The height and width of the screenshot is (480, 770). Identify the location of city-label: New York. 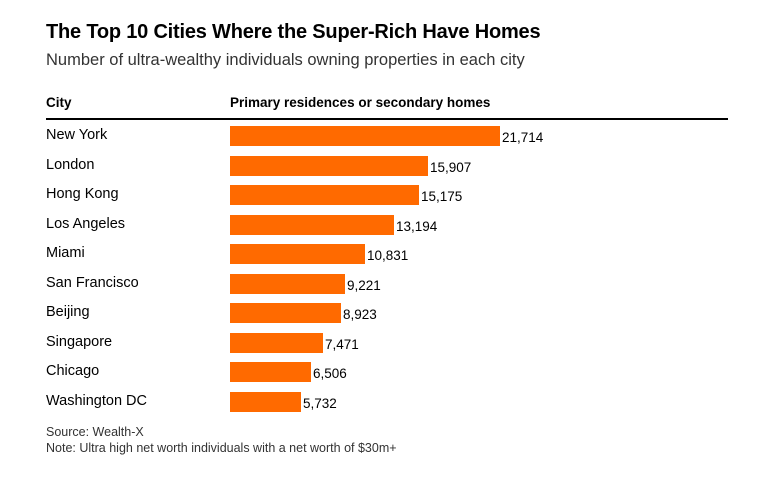
(77, 135).